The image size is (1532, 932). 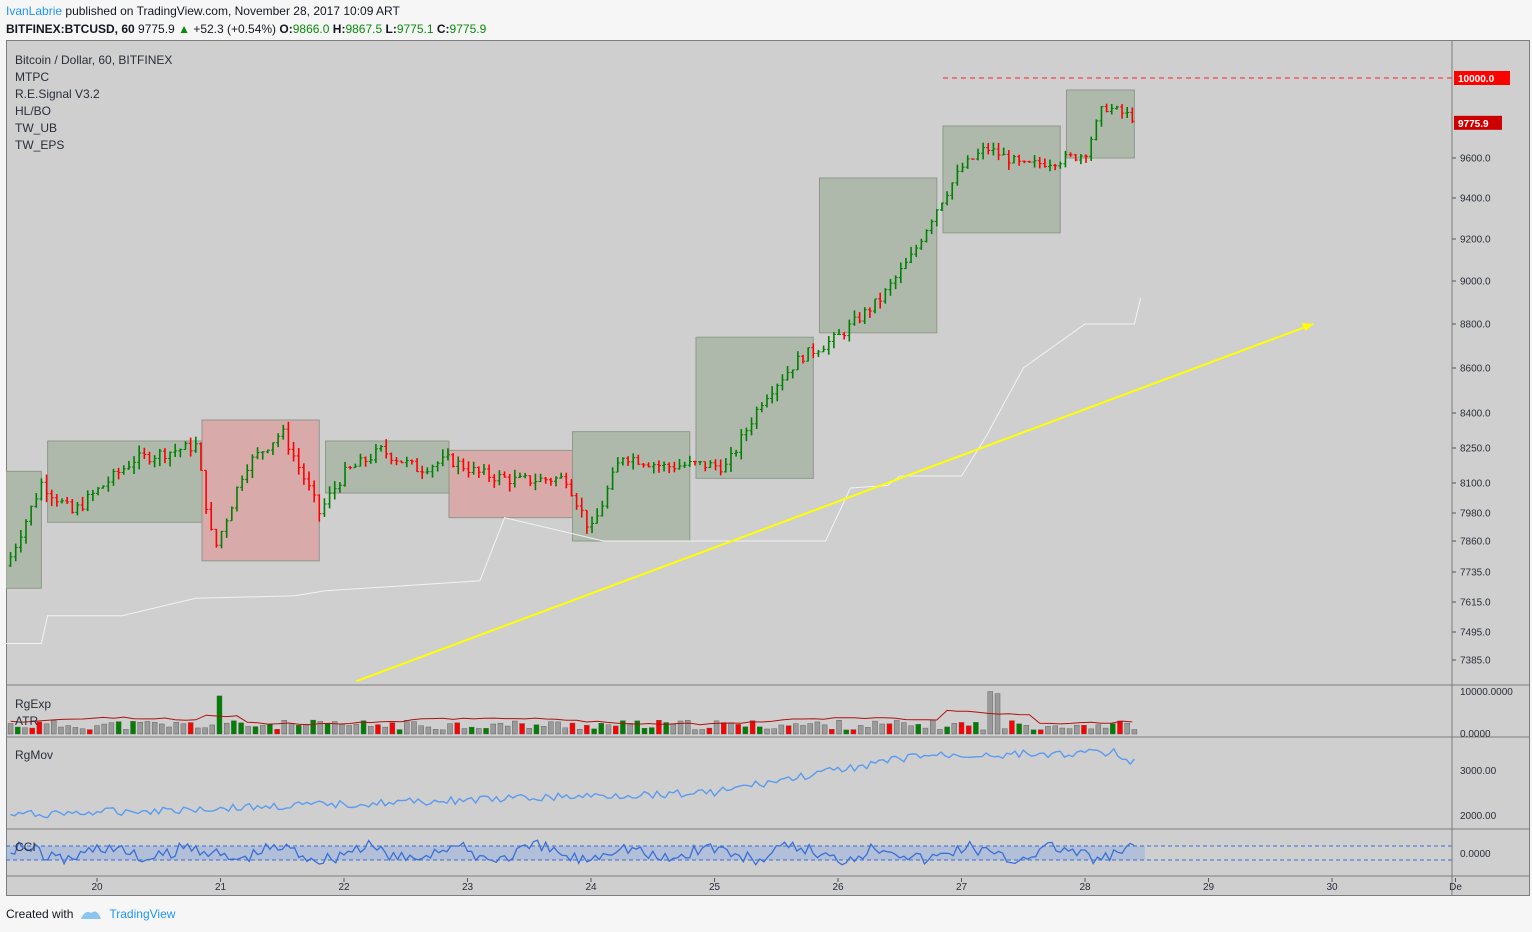 What do you see at coordinates (32, 77) in the screenshot?
I see `legend-item-mtpc: MTPC` at bounding box center [32, 77].